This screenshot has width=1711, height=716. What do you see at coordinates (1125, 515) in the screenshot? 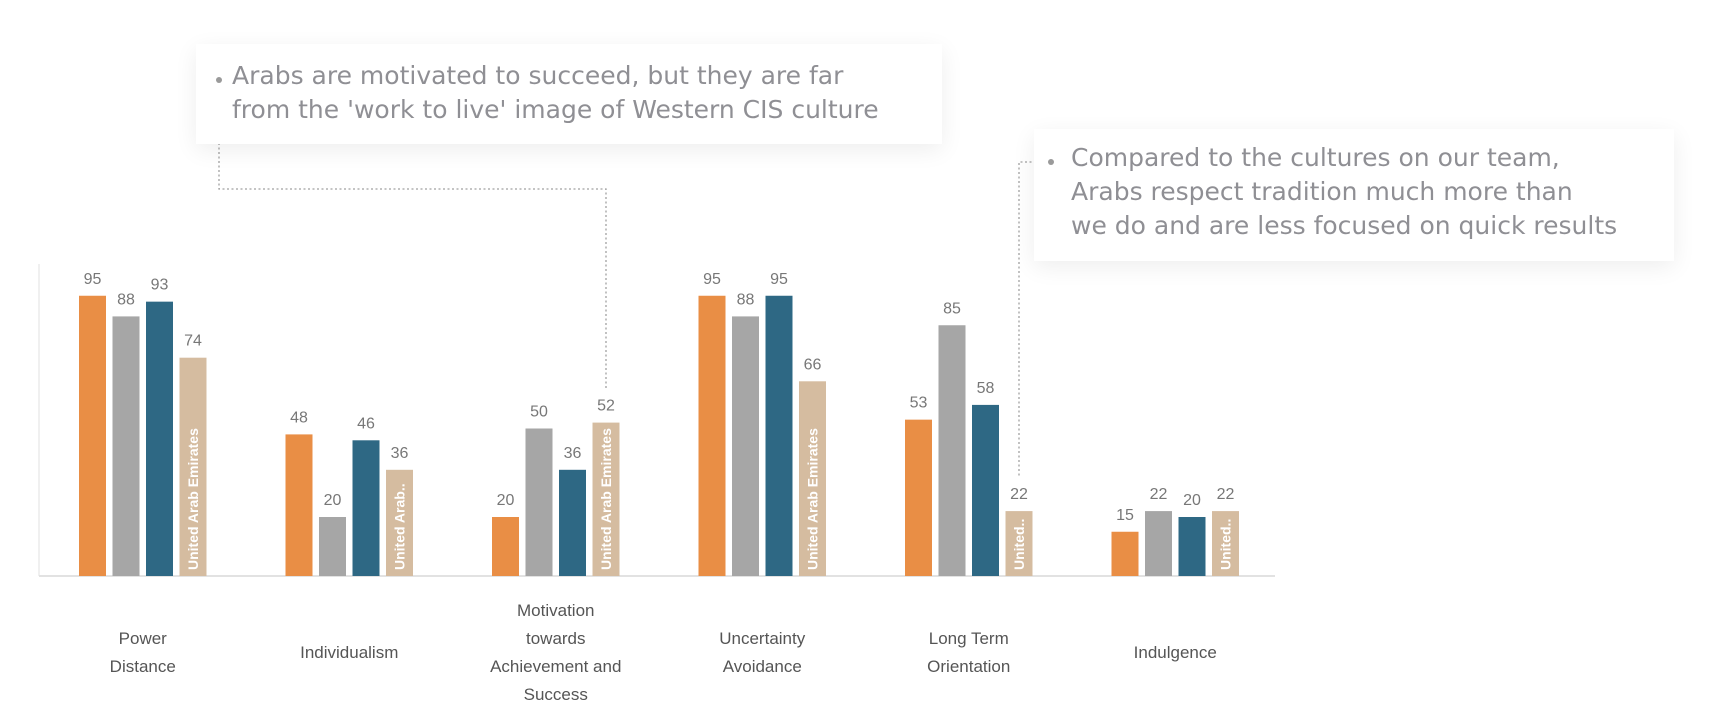
I see `value-label: 15` at bounding box center [1125, 515].